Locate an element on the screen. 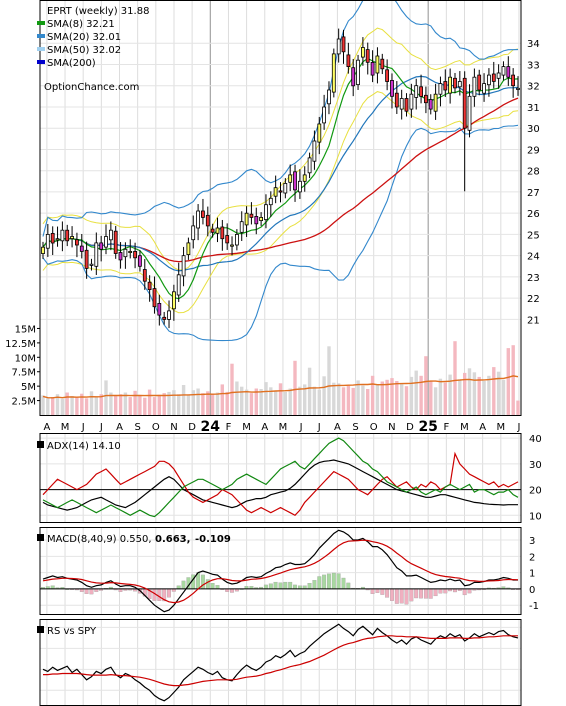  volume-tick-label: 7.5M is located at coordinates (23, 373).